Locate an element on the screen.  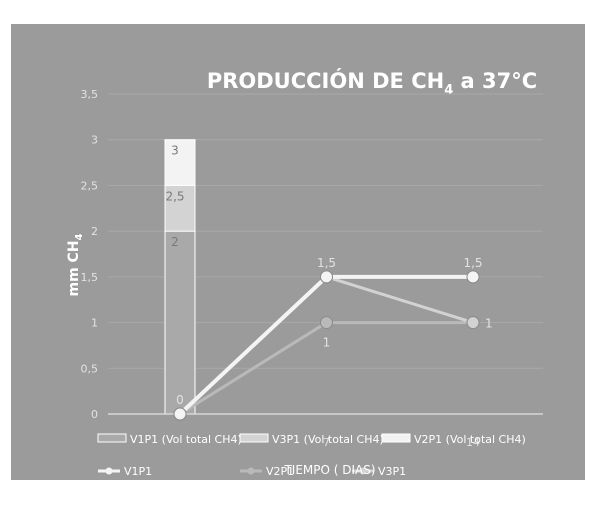
legend-label: V1P1 (Vol total CH4) is located at coordinates (186, 439).